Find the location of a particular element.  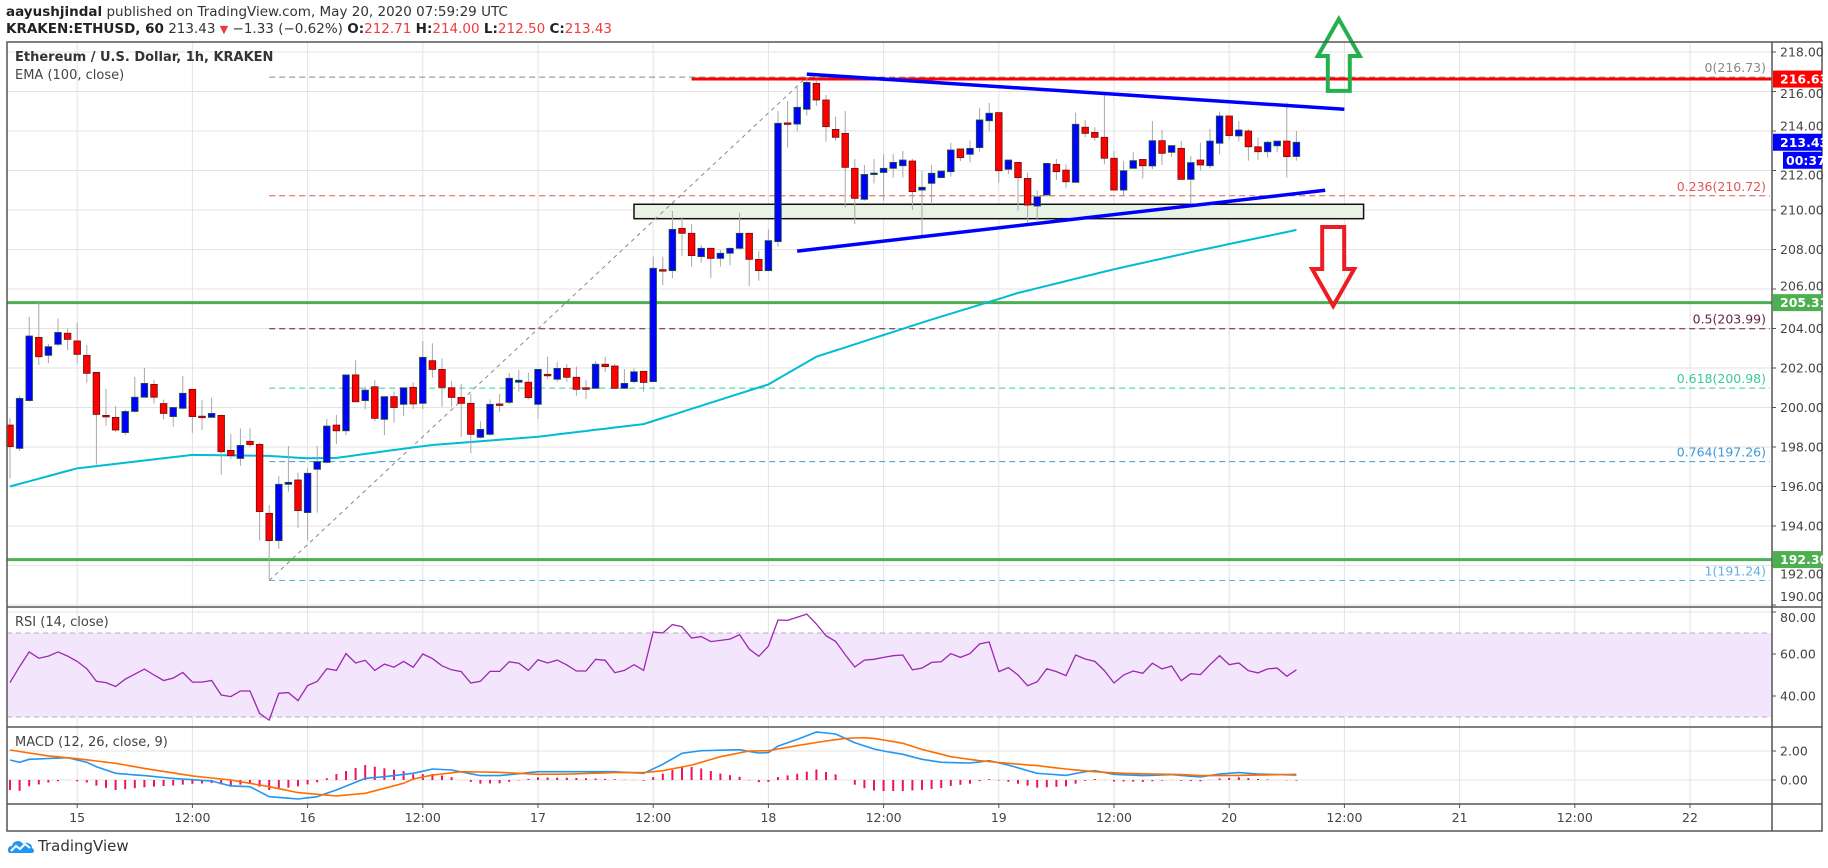

open-value: 212.71 is located at coordinates (388, 29).